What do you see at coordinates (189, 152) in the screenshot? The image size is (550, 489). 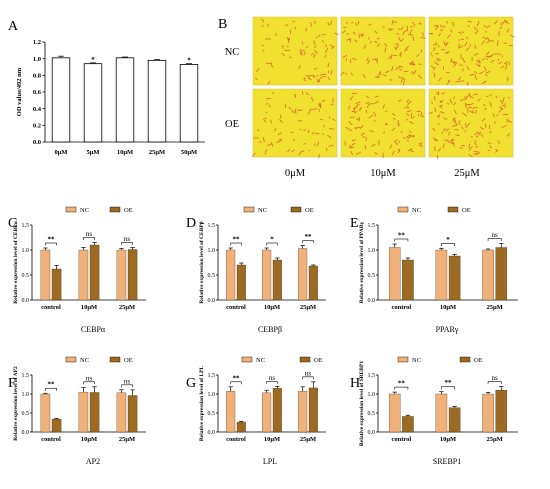 I see `x-tick-label: 50μM` at bounding box center [189, 152].